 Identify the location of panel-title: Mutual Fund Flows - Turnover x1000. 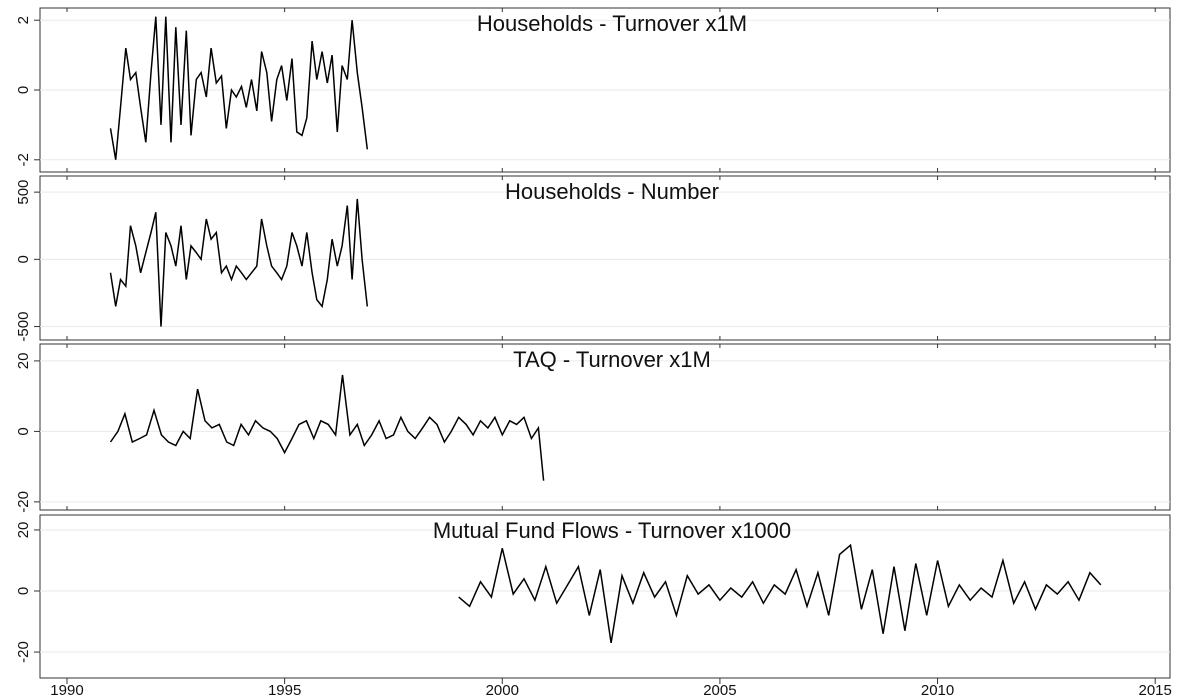
(612, 530).